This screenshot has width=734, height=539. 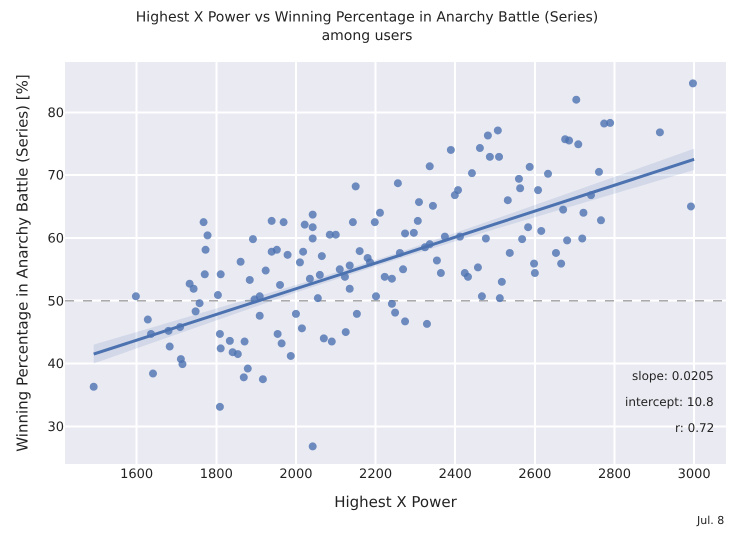 I want to click on y-tick-label: 70, so click(x=55, y=176).